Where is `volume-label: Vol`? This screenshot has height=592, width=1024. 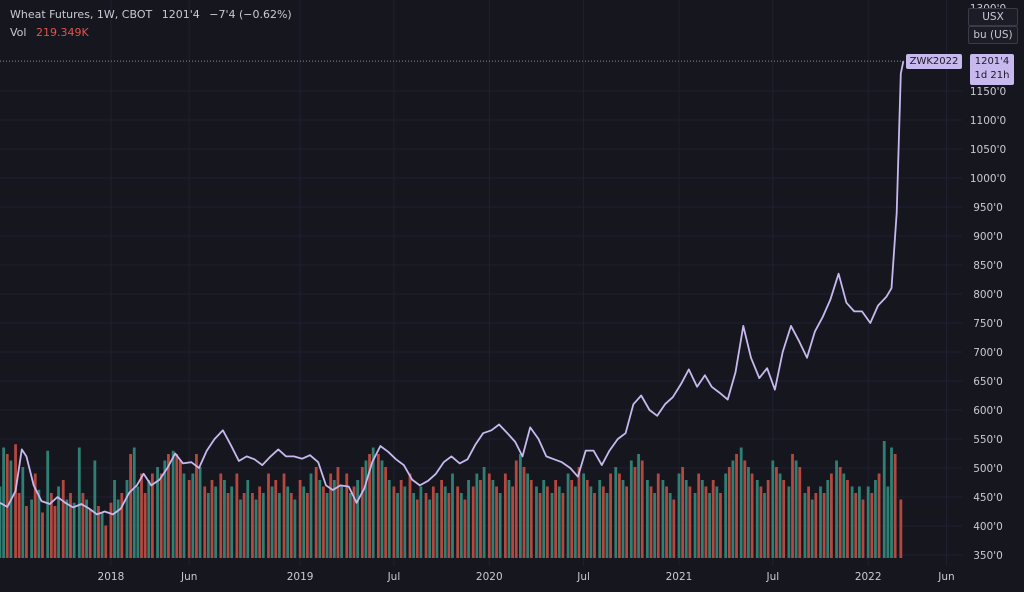 volume-label: Vol is located at coordinates (18, 32).